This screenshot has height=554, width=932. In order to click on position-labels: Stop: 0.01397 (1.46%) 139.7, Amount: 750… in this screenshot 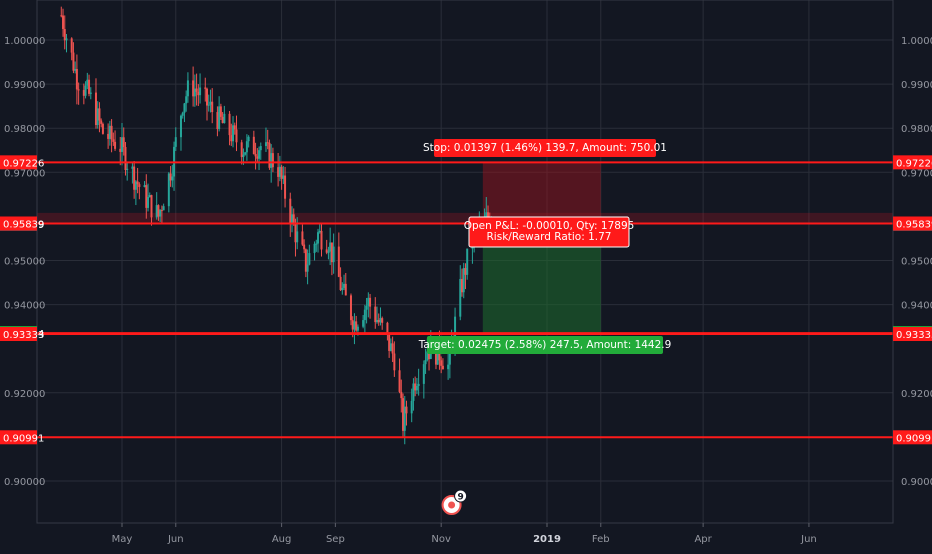, I will do `click(544, 246)`.